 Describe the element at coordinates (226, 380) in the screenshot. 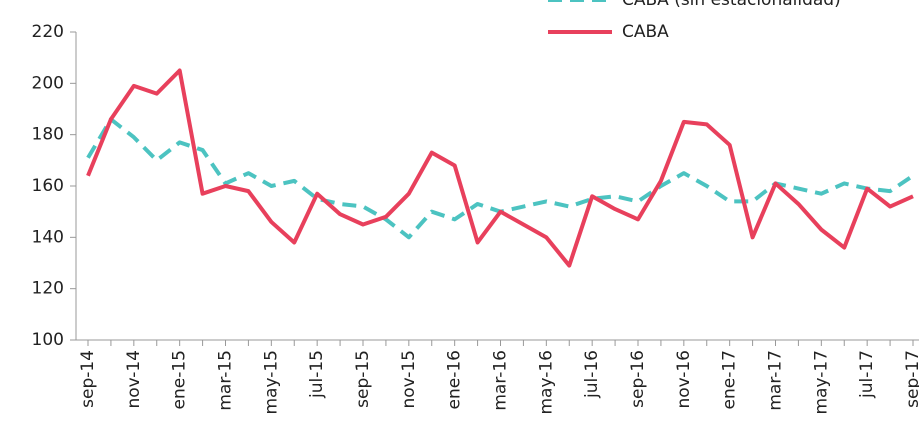

I see `x-tick-label: mar-15` at that location.